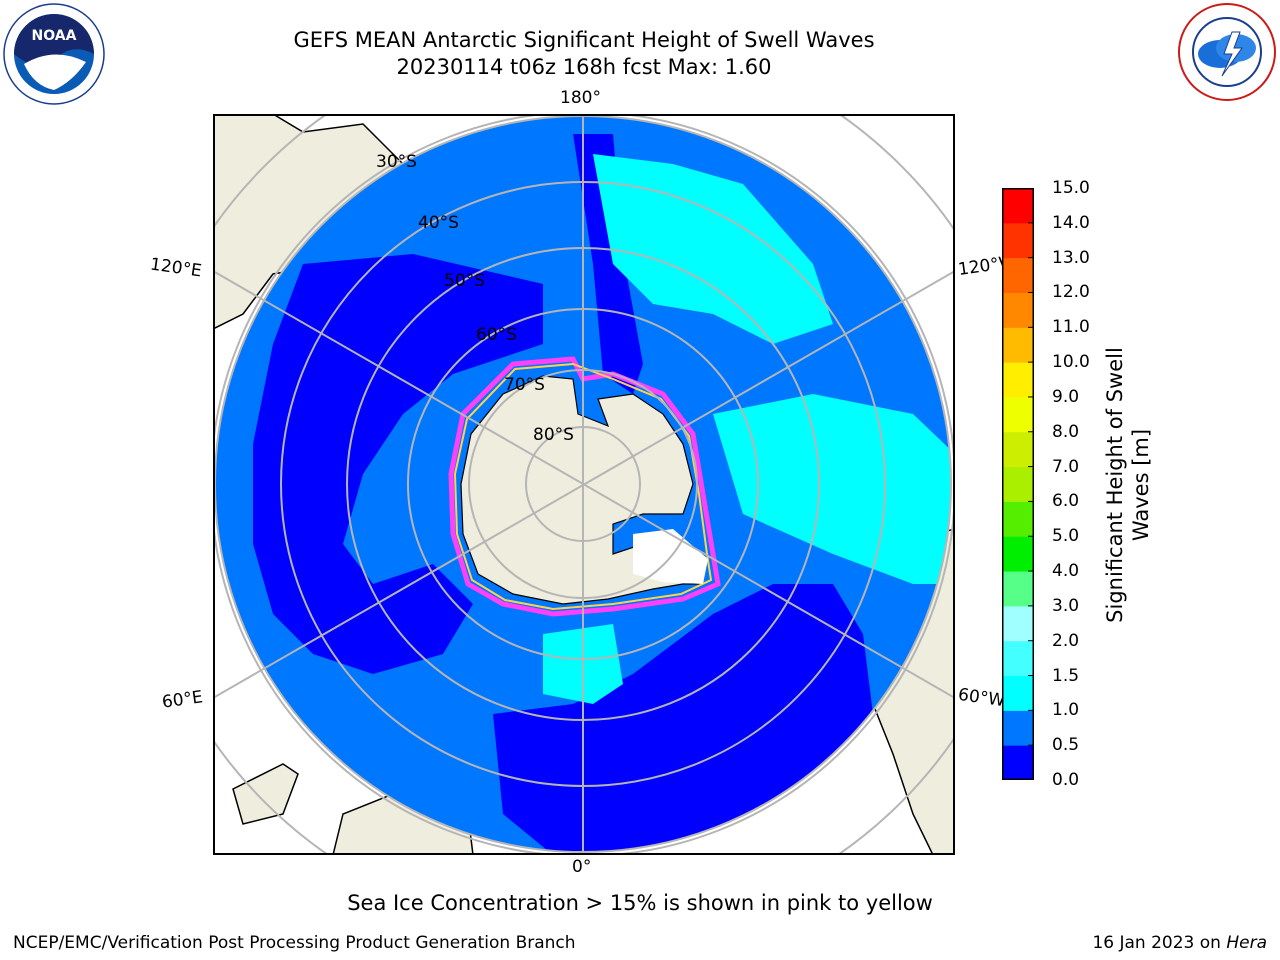  I want to click on lon-label-60w: 60°W, so click(981, 698).